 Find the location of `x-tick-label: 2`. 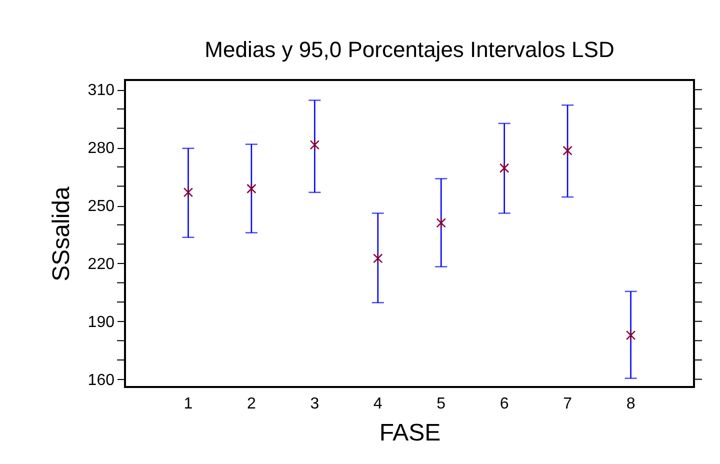

x-tick-label: 2 is located at coordinates (251, 404).